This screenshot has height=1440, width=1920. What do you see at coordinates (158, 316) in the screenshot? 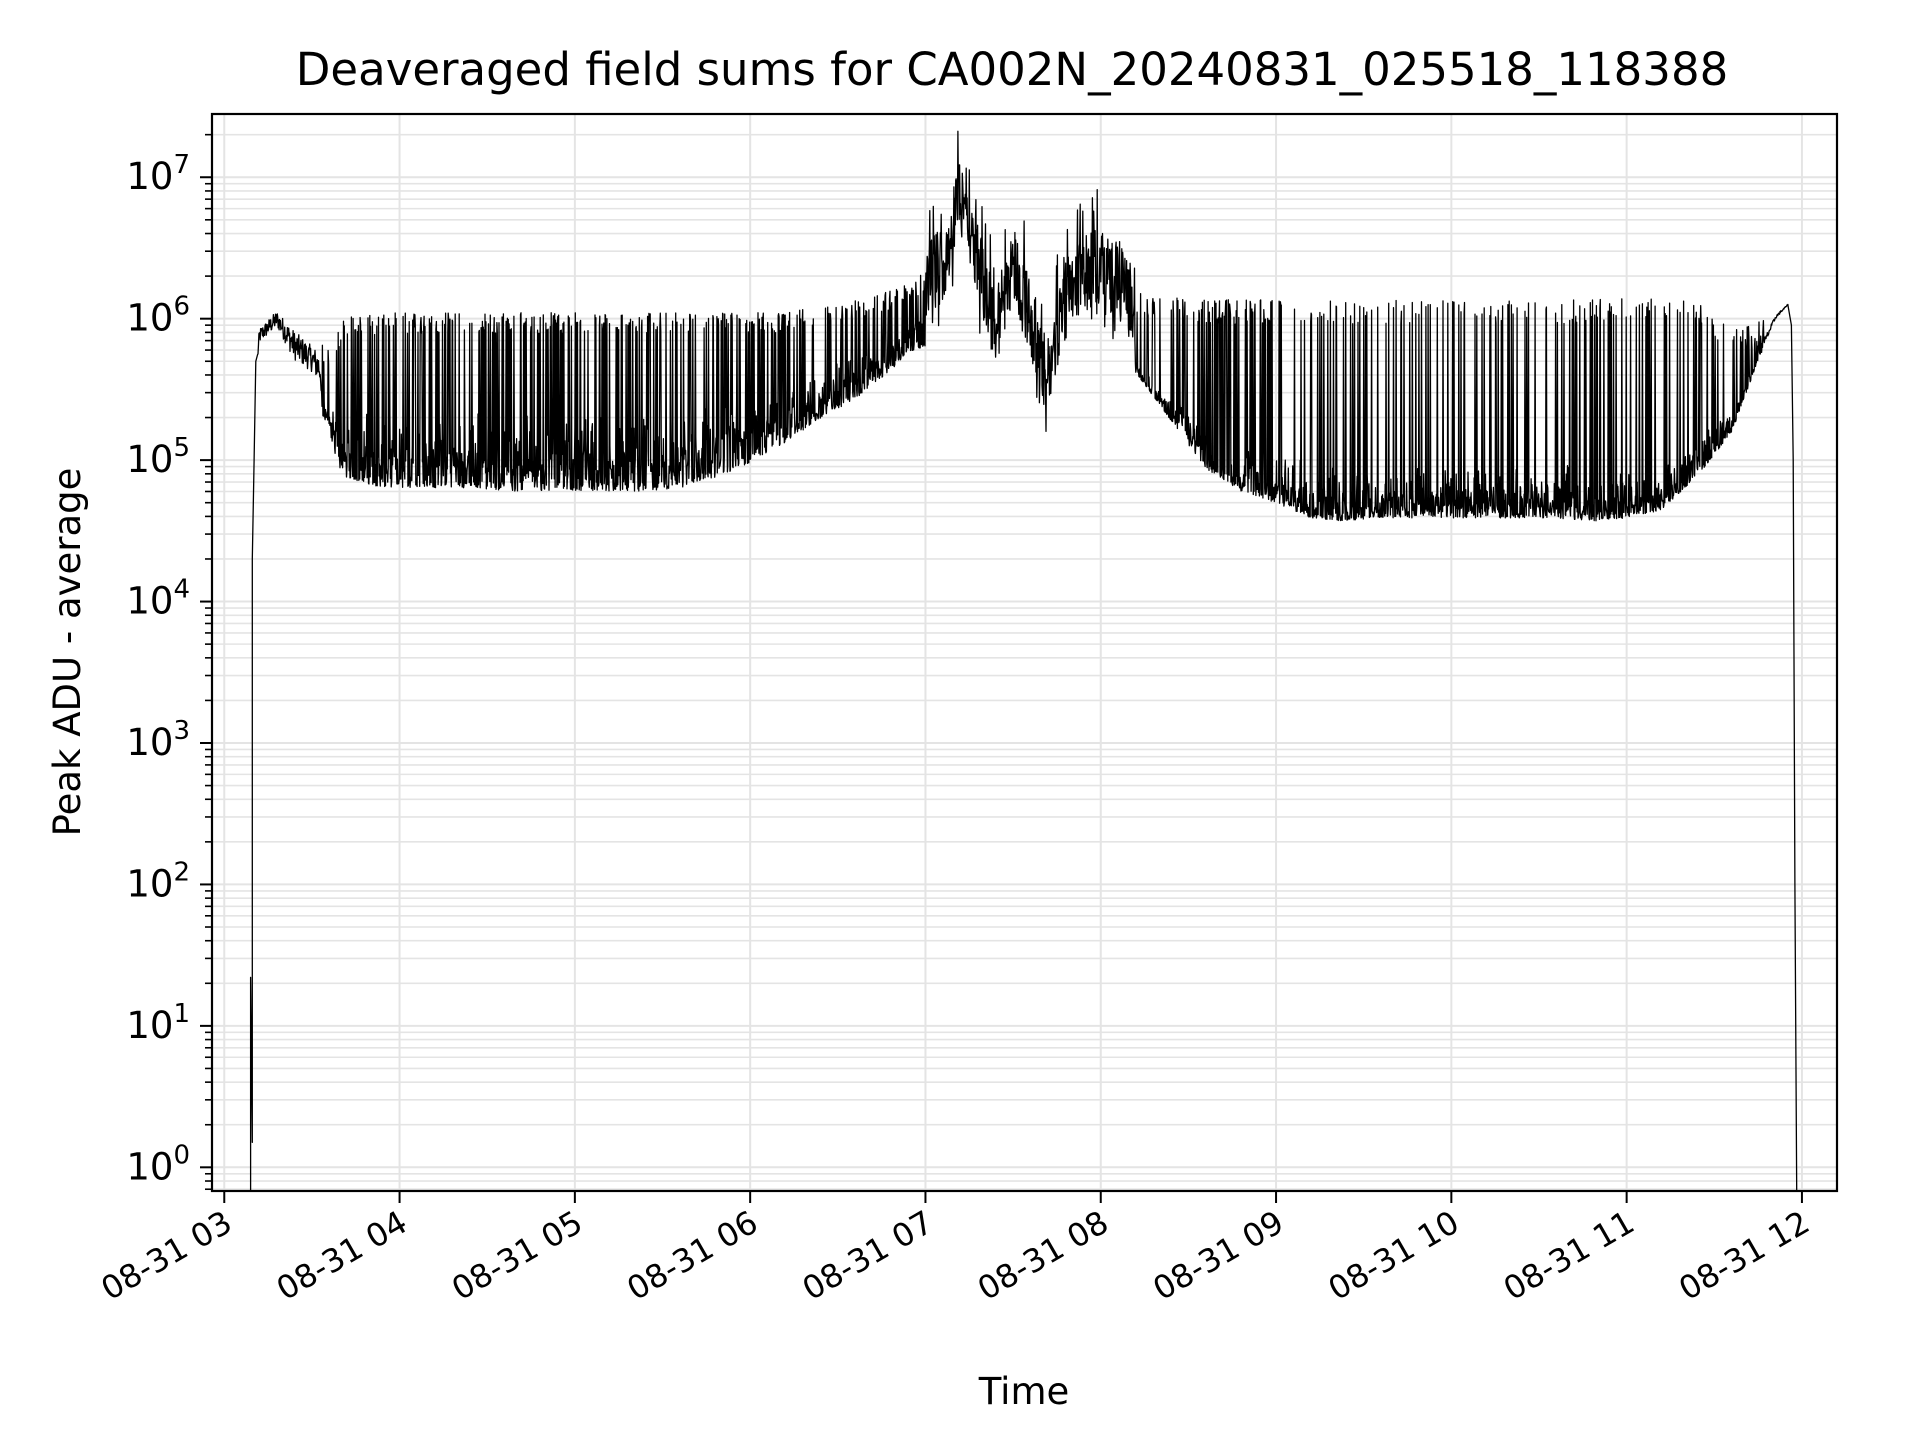
I see `y-tick-label: 106` at bounding box center [158, 316].